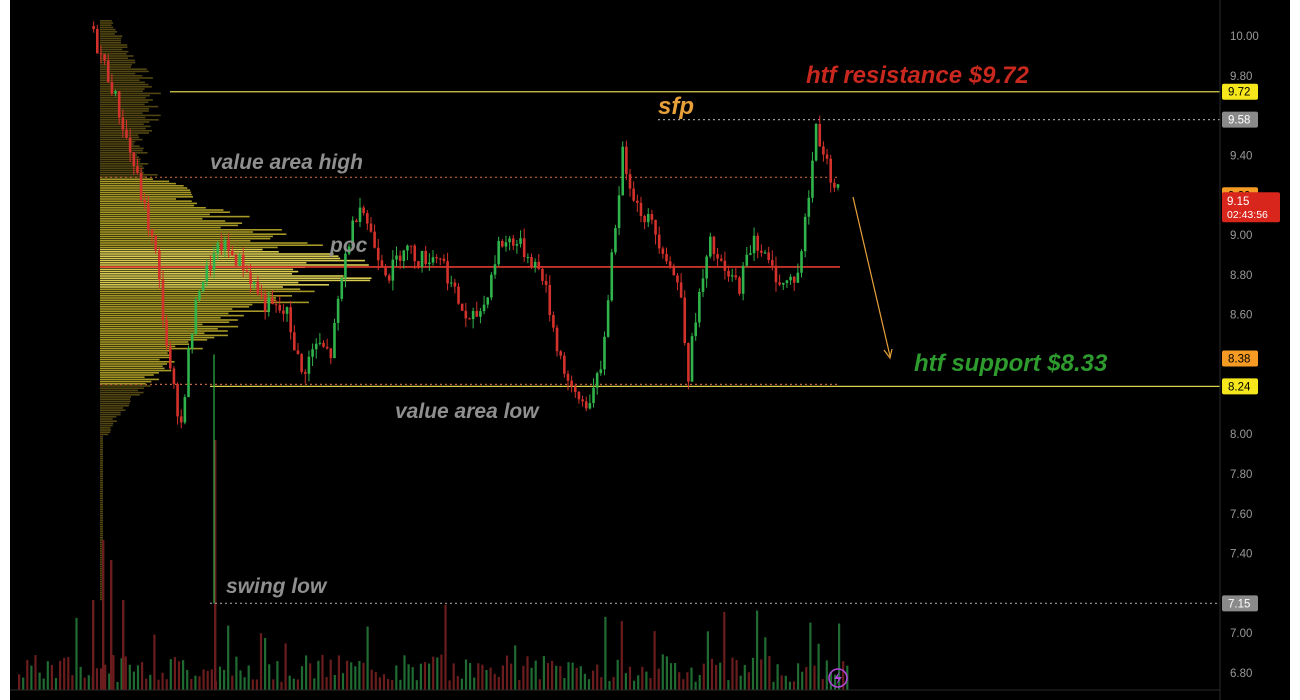 The height and width of the screenshot is (700, 1300). What do you see at coordinates (676, 106) in the screenshot?
I see `sfp-label: sfp` at bounding box center [676, 106].